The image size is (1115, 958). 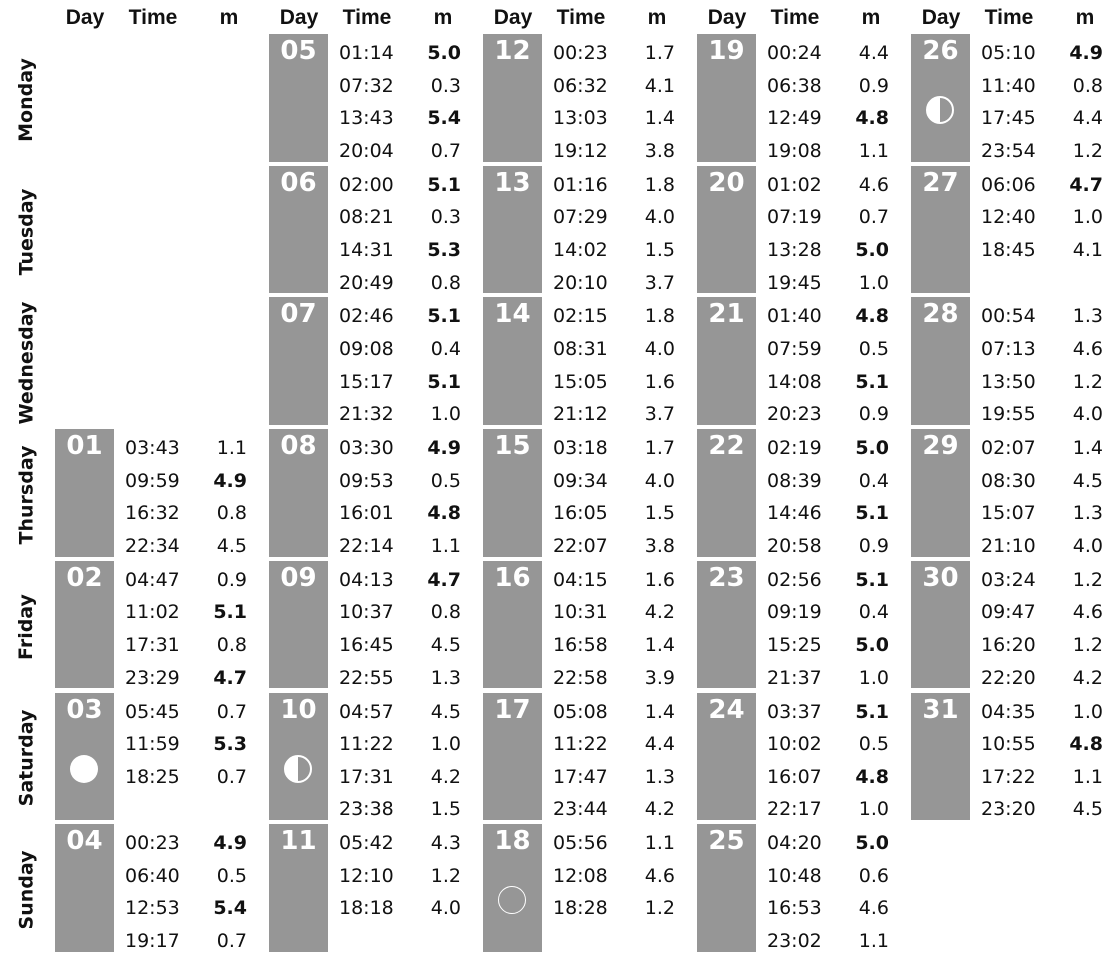 I want to click on tide-height: 1.6, so click(x=659, y=579).